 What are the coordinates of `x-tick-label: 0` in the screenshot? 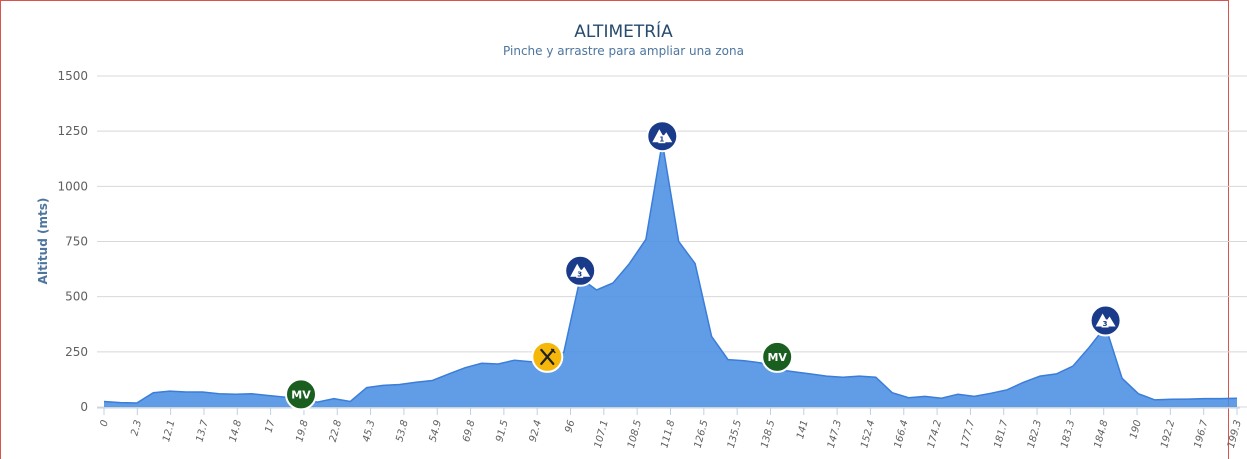 It's located at (105, 423).